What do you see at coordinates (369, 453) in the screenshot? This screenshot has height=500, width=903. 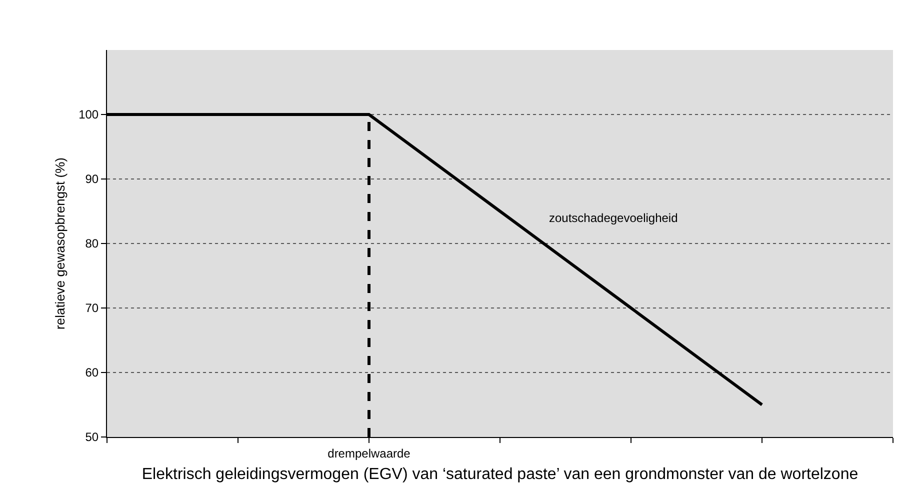 I see `x-tick-label: drempelwaarde` at bounding box center [369, 453].